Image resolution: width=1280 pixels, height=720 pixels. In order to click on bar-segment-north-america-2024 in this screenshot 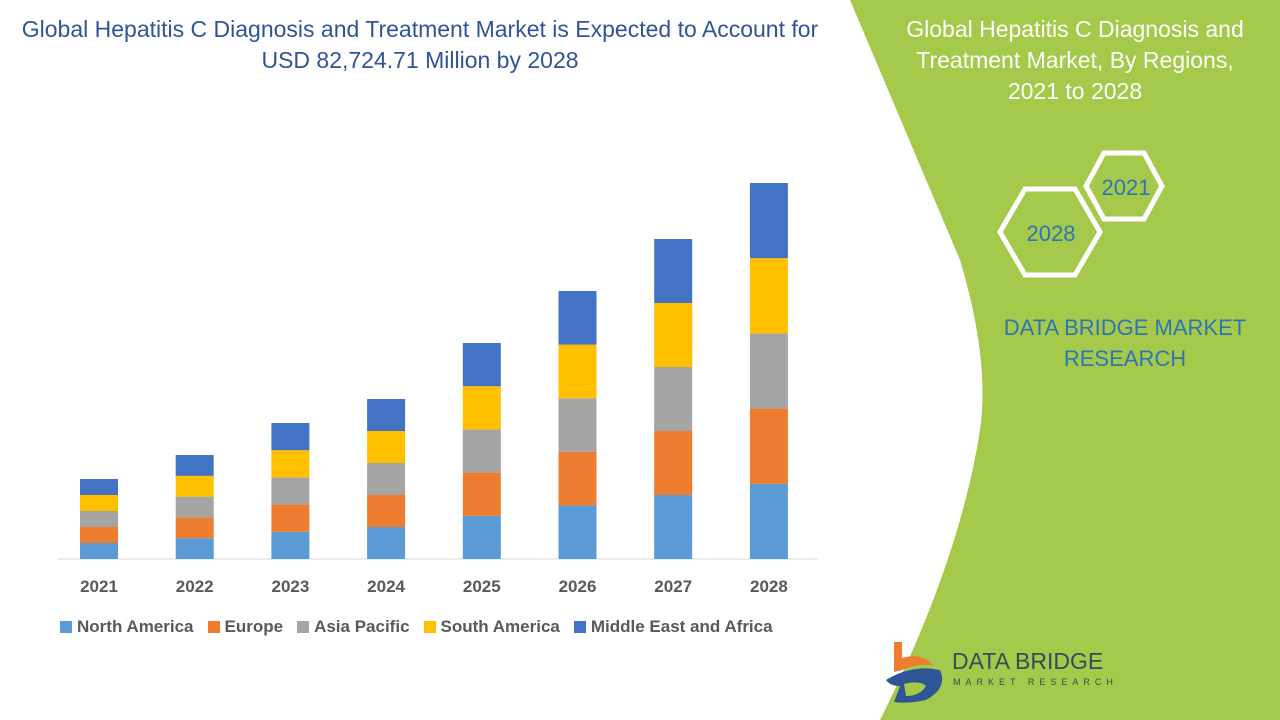, I will do `click(386, 543)`.